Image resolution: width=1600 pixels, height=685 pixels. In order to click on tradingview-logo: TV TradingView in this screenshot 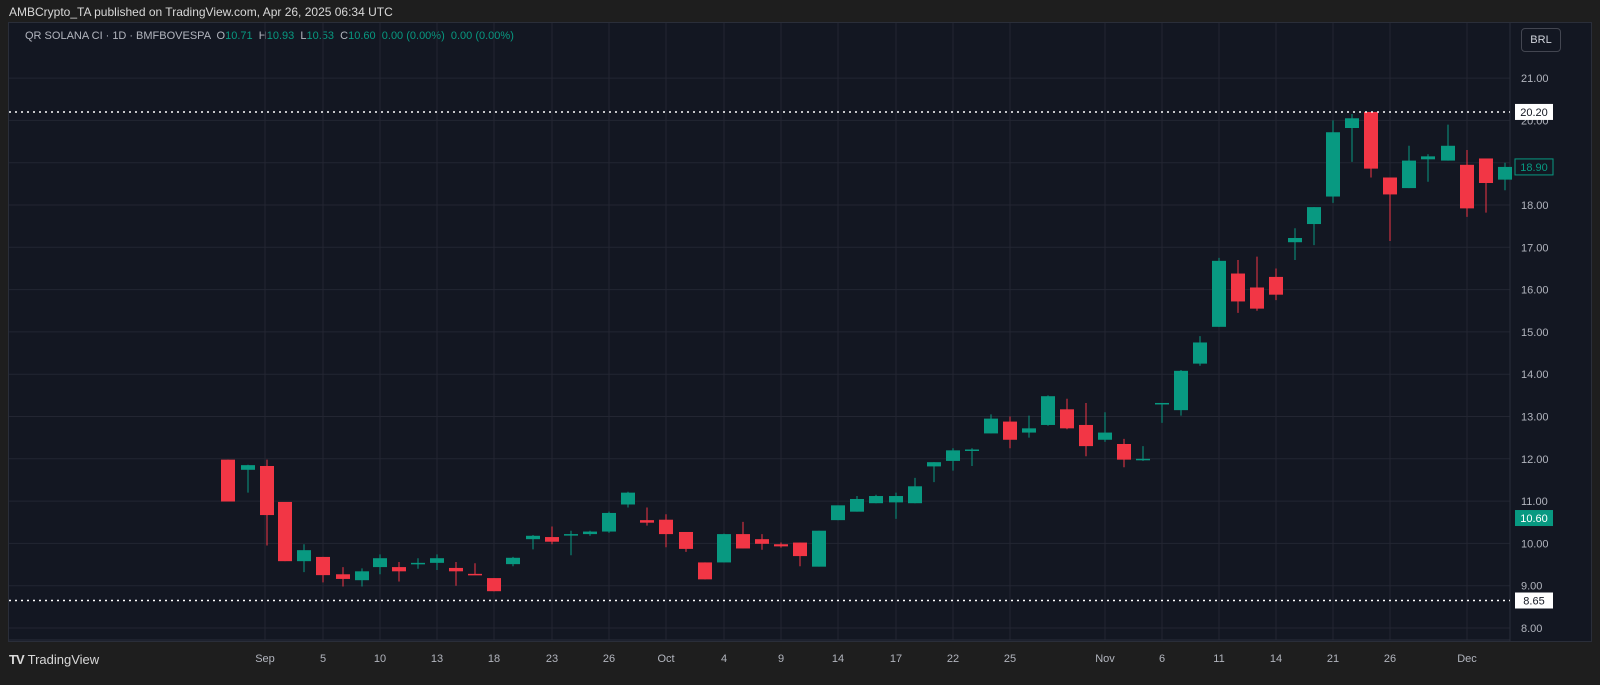, I will do `click(54, 659)`.